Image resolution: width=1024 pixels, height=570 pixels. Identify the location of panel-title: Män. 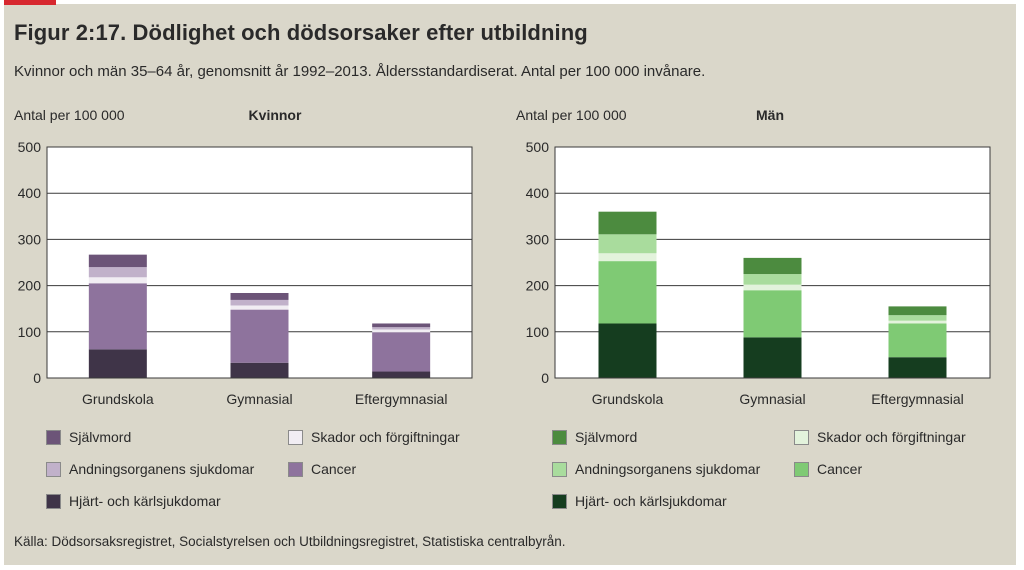
(770, 115).